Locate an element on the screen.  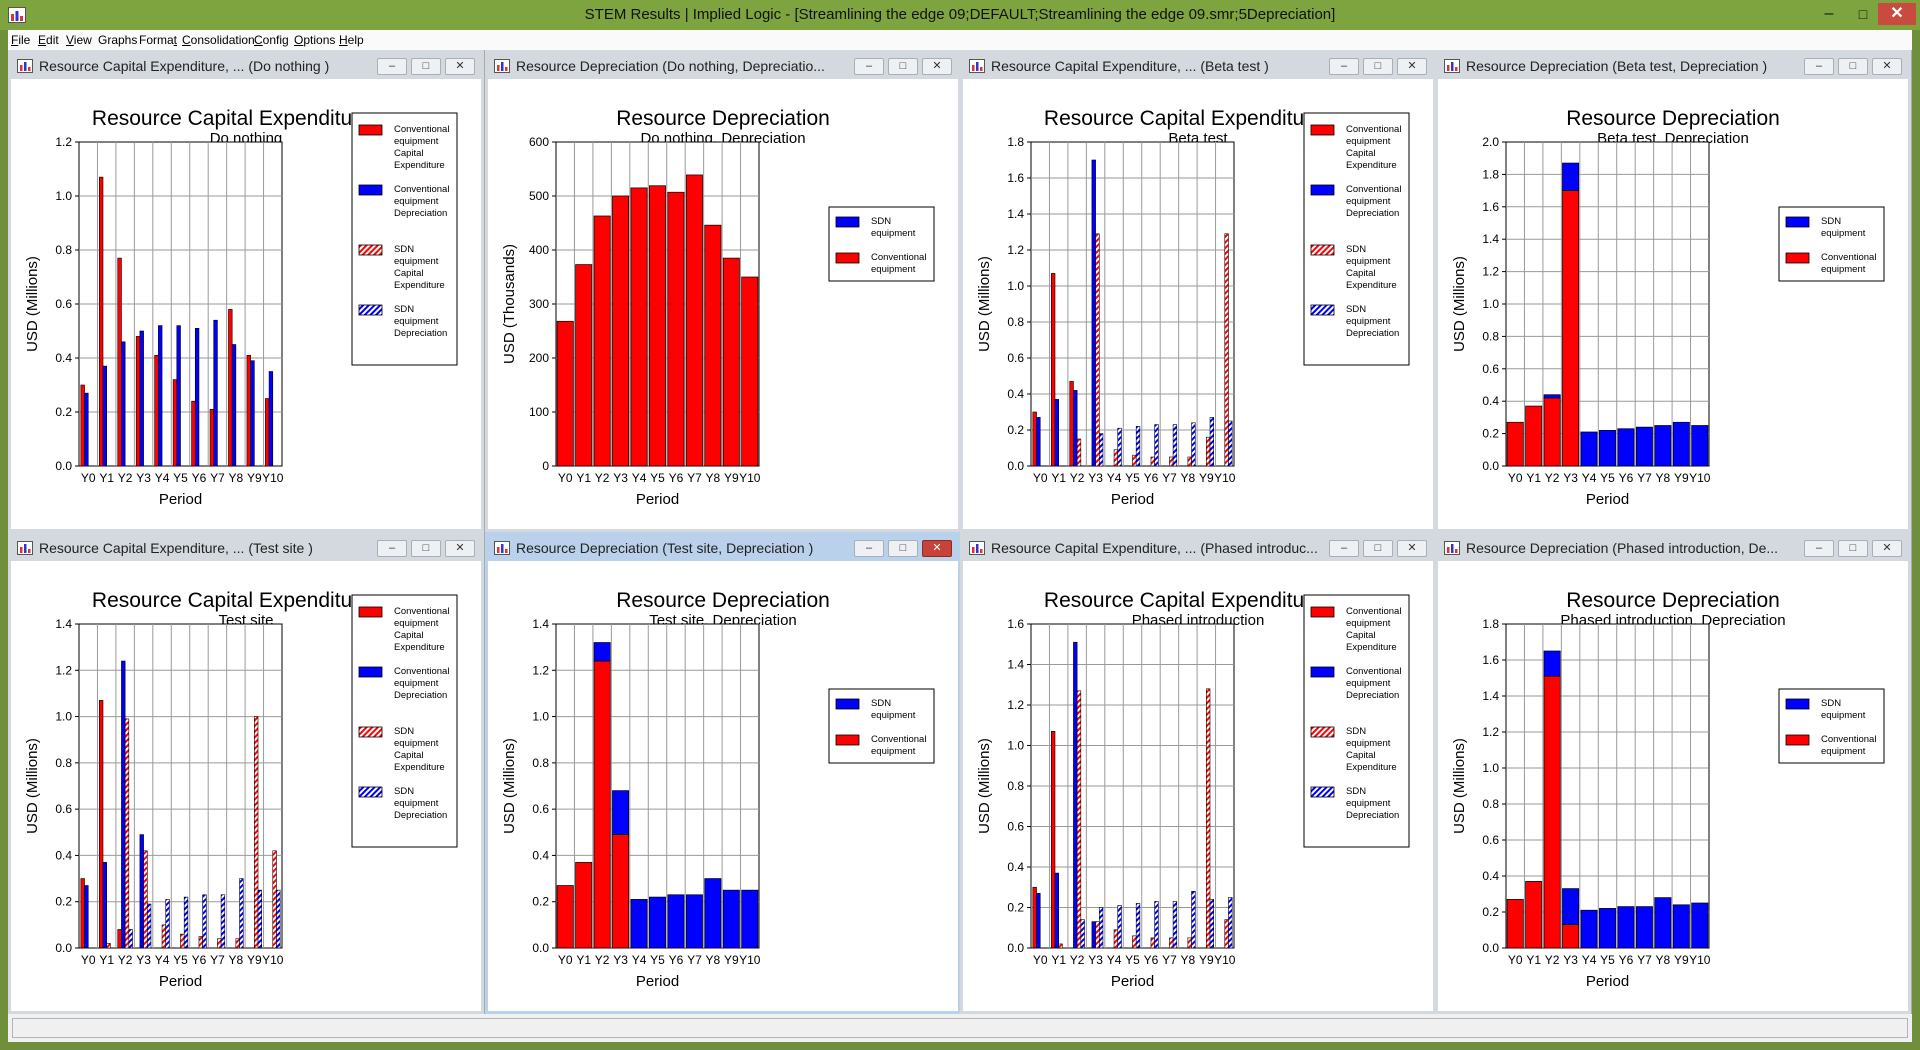
menu-config: Config is located at coordinates (271, 40).